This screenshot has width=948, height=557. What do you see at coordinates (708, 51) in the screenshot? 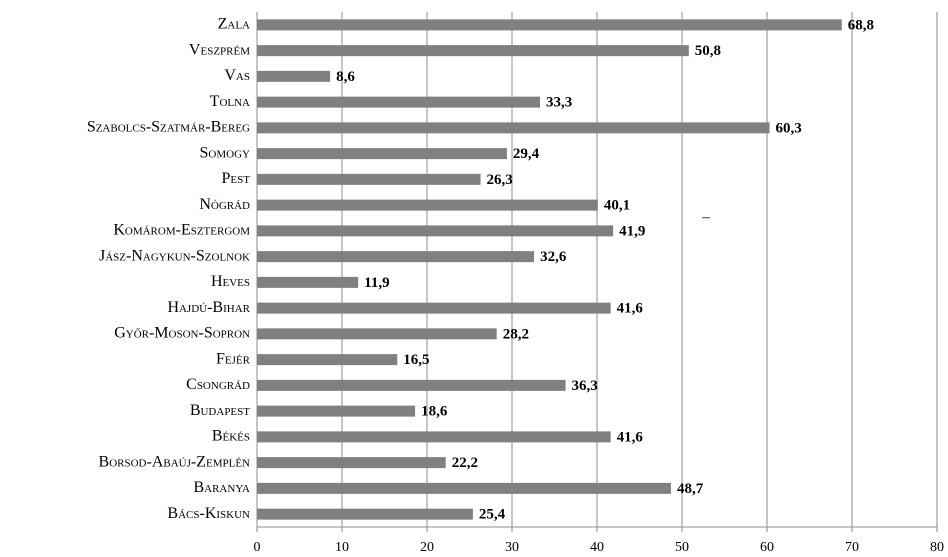
I see `value-label: 50,8` at bounding box center [708, 51].